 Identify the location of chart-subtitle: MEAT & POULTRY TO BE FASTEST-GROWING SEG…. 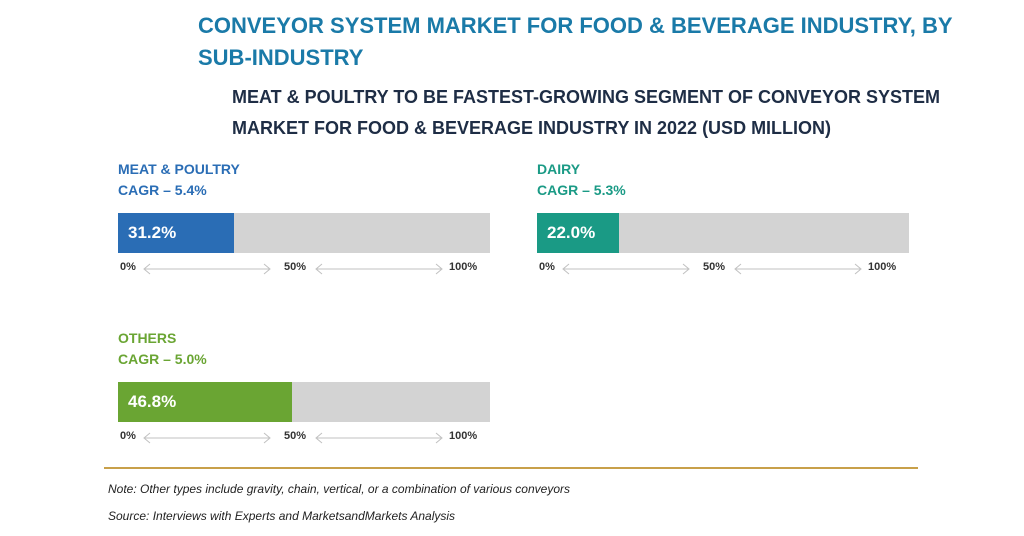
(586, 112).